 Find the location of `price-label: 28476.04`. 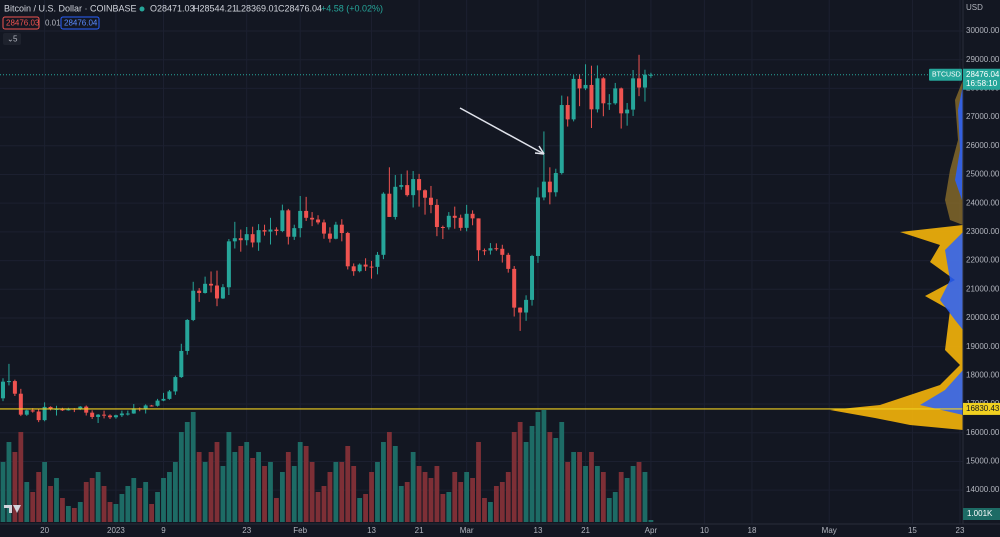

price-label: 28476.04 is located at coordinates (983, 74).